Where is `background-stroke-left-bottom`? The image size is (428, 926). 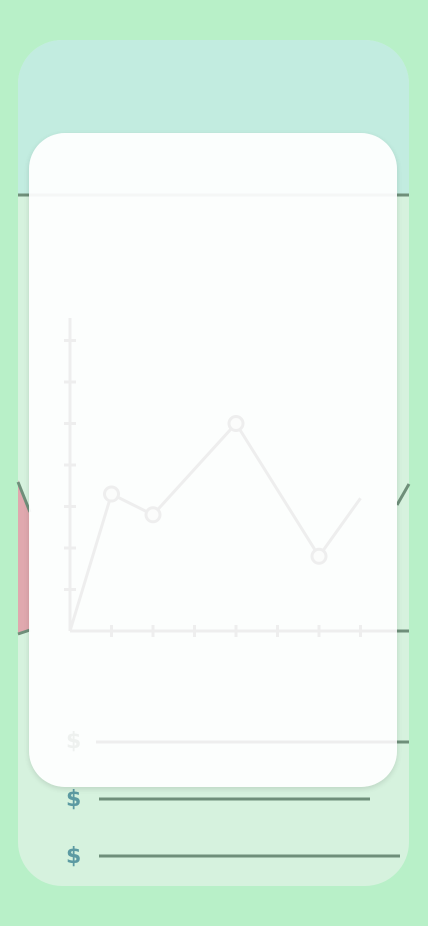
background-stroke-left-bottom is located at coordinates (24, 632).